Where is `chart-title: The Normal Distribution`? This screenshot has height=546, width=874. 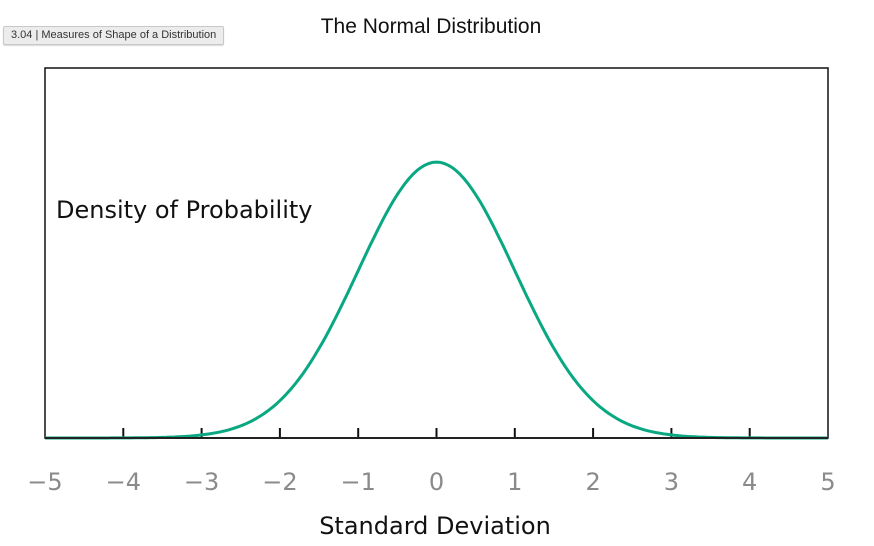
chart-title: The Normal Distribution is located at coordinates (431, 26).